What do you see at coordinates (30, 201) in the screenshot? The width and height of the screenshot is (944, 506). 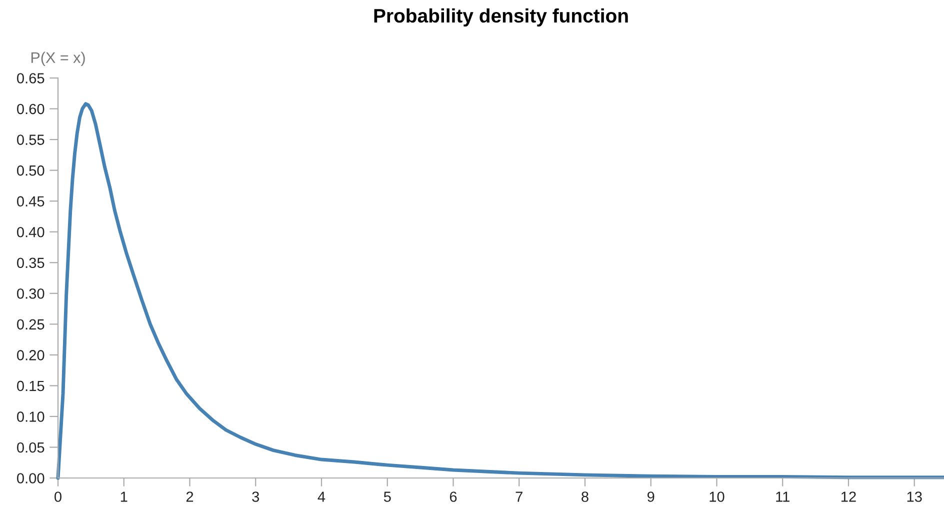 I see `y-tick-label: 0.45` at bounding box center [30, 201].